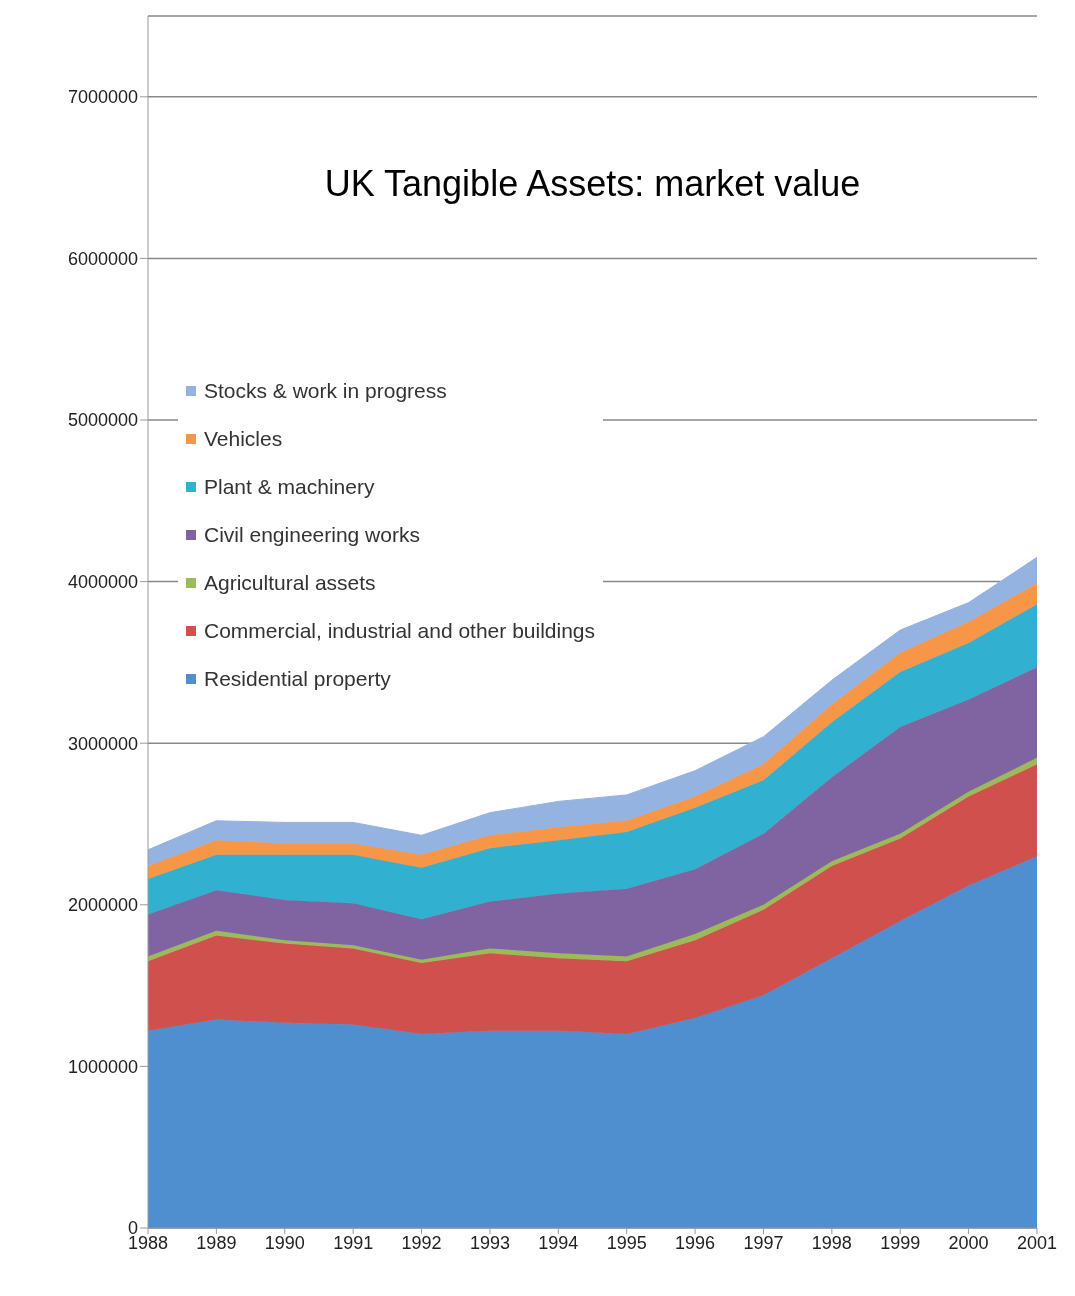 The width and height of the screenshot is (1075, 1296). Describe the element at coordinates (102, 905) in the screenshot. I see `y-tick-label: 2000000` at that location.